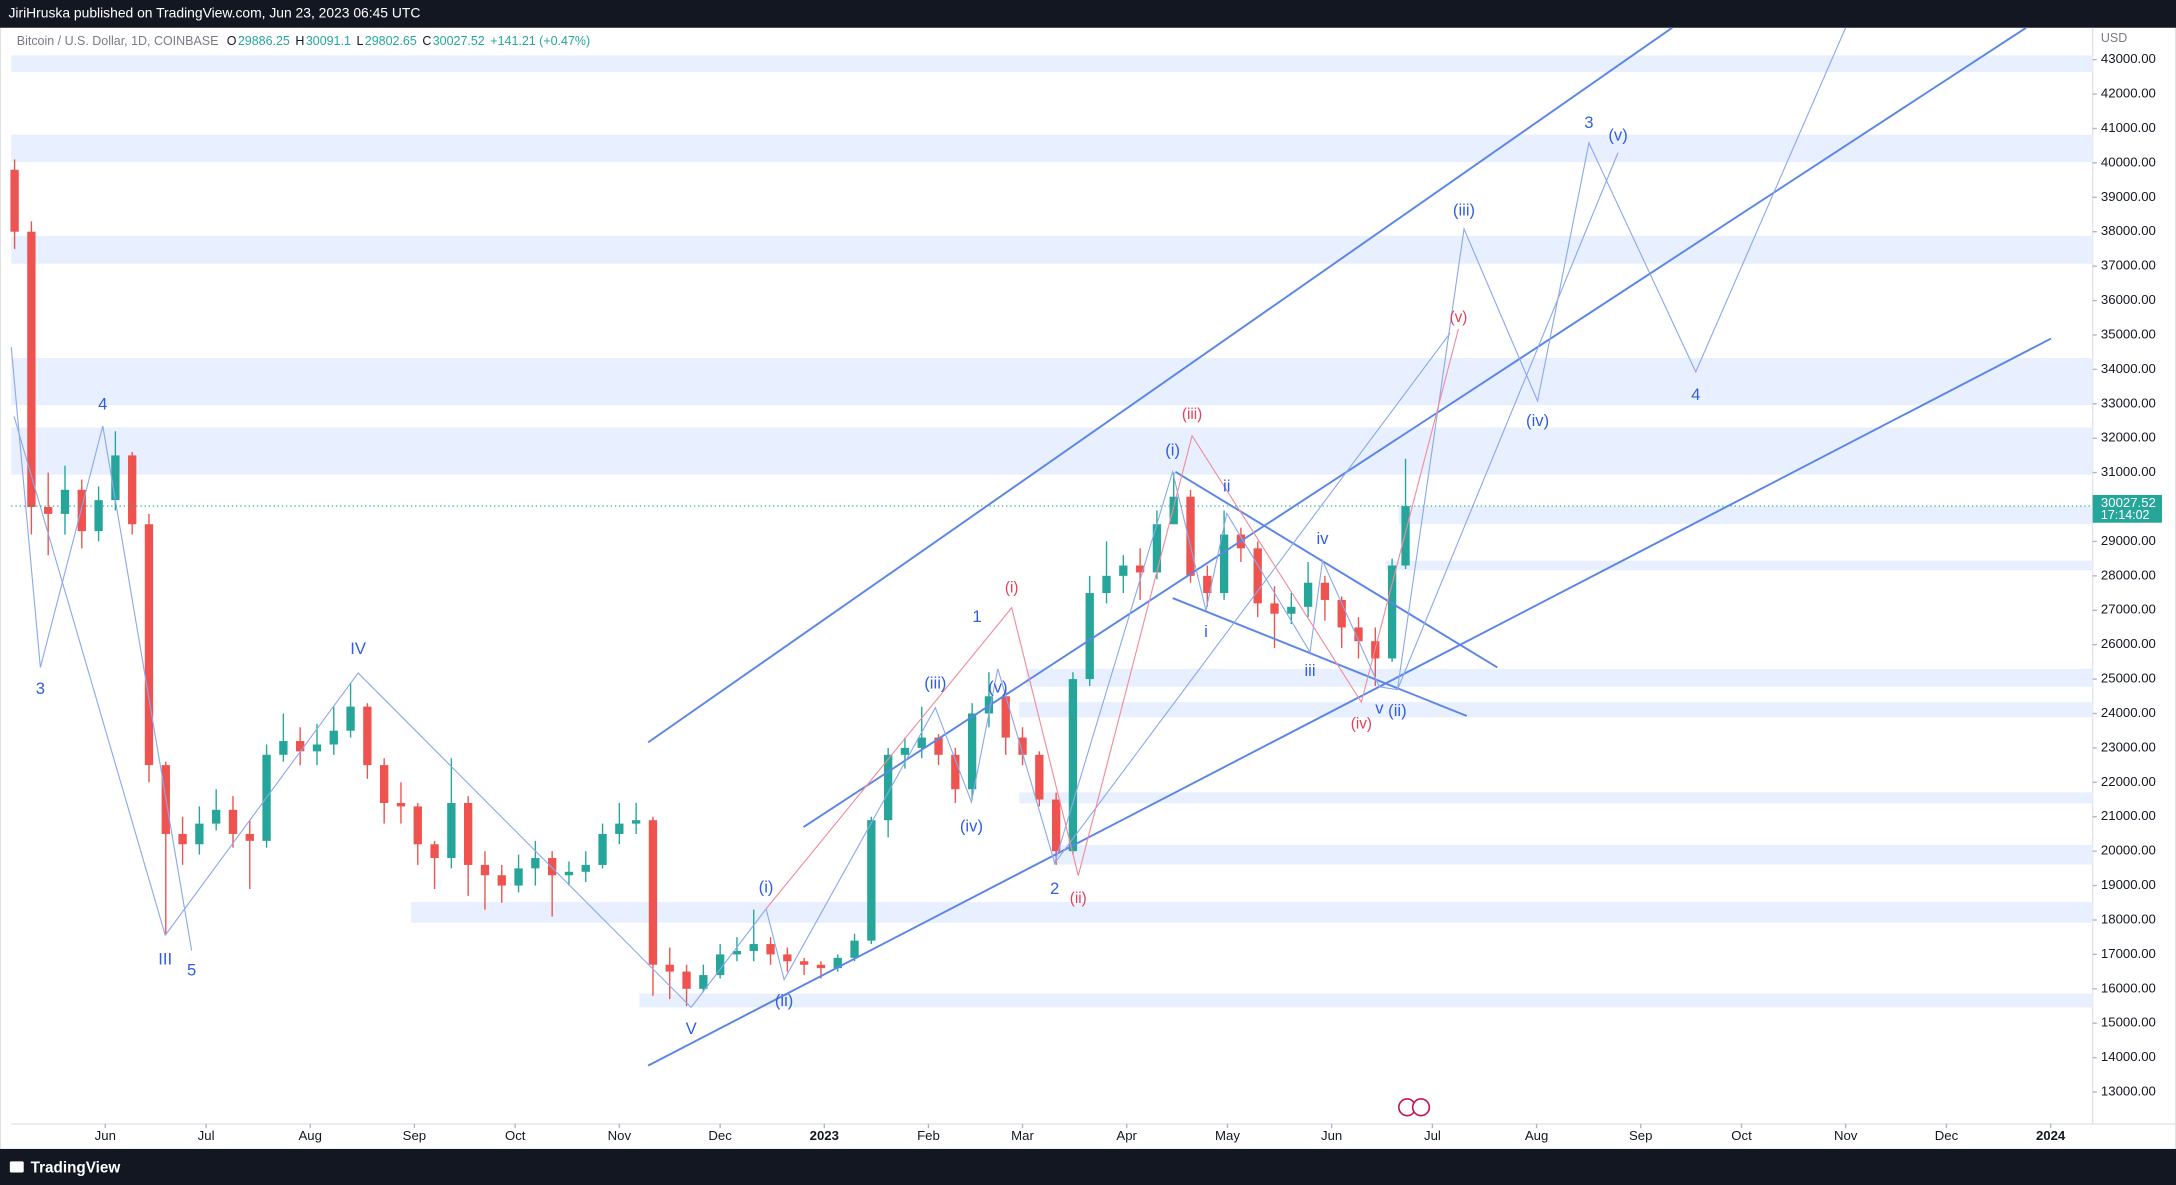  I want to click on y-tick-label: 35000.00, so click(2128, 333).